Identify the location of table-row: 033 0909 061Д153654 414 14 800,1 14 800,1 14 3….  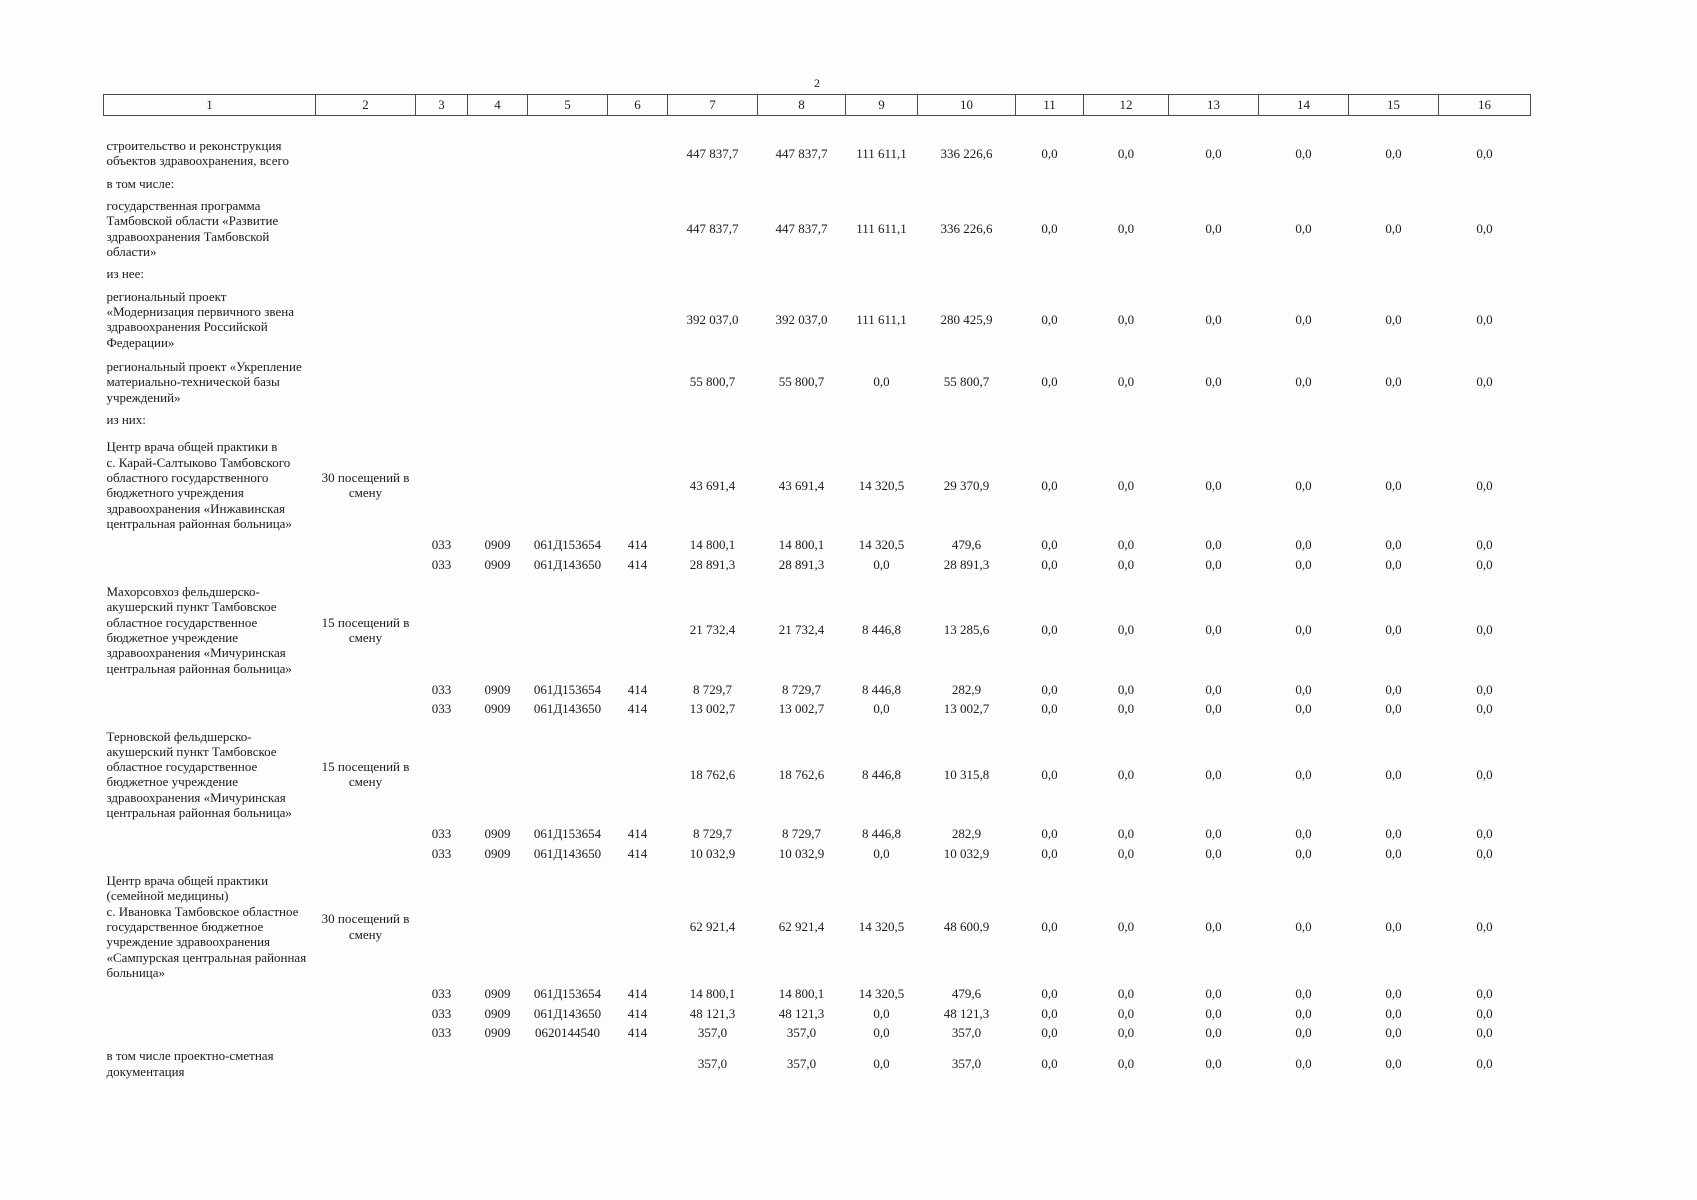
(817, 993).